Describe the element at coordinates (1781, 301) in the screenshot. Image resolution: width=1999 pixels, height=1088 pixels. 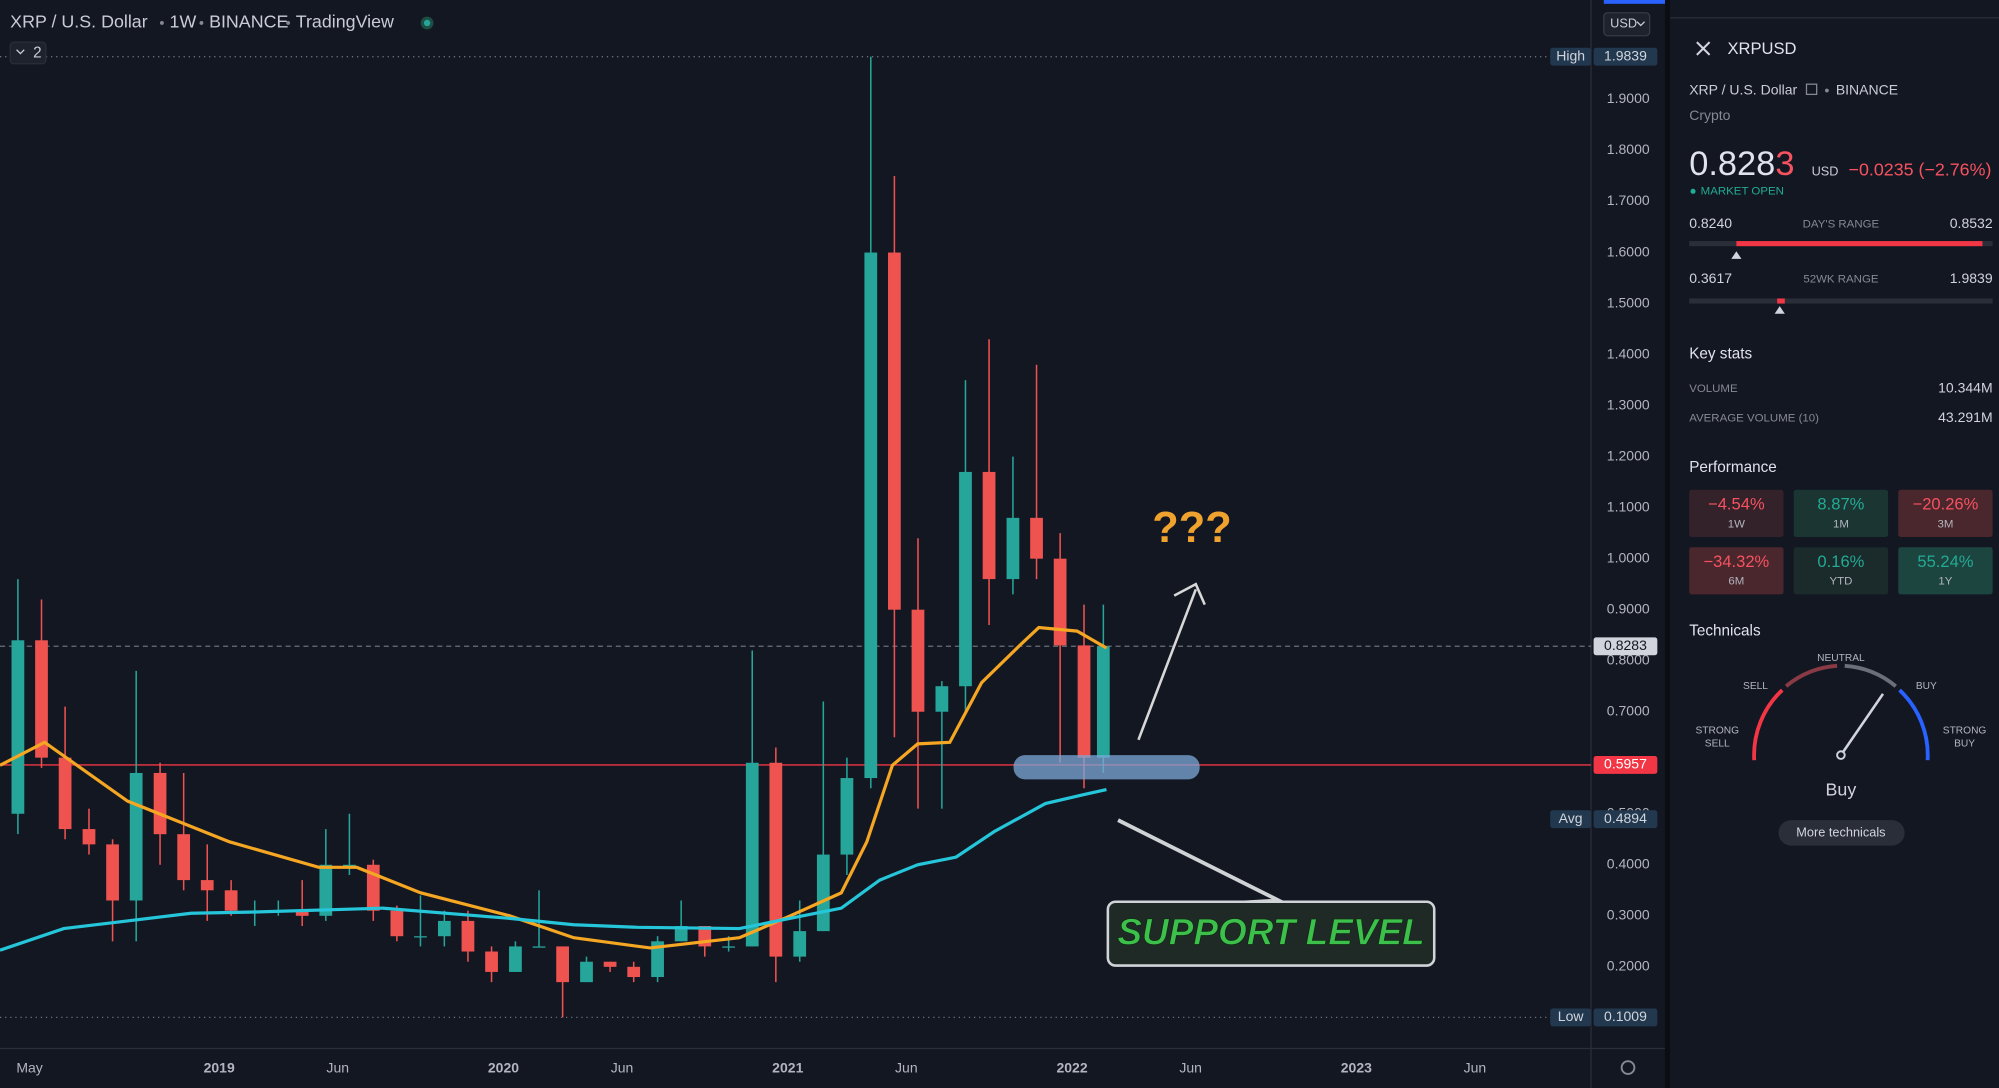
I see `range-fill` at that location.